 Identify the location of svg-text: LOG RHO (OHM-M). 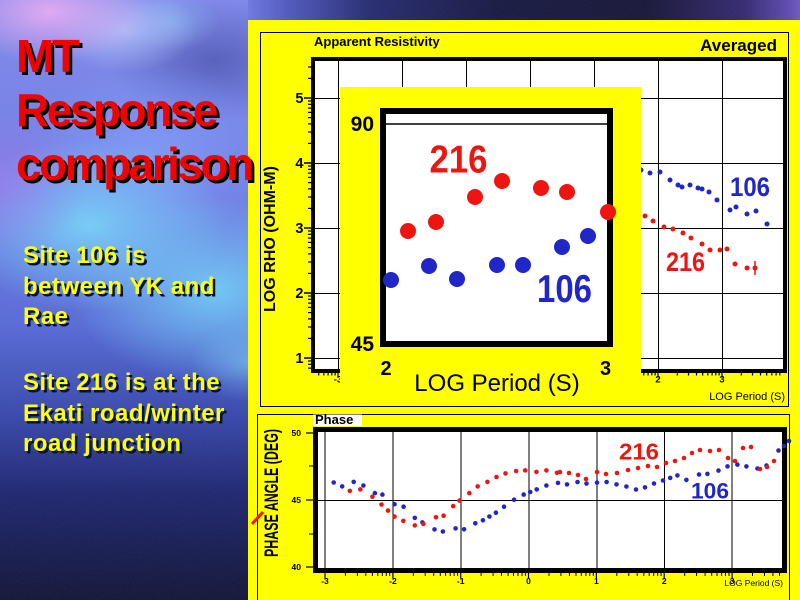
(270, 239).